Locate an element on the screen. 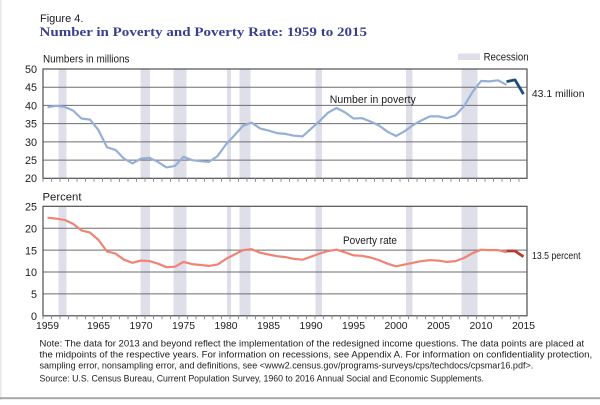 The image size is (600, 405). svg-text: 2010 is located at coordinates (480, 326).